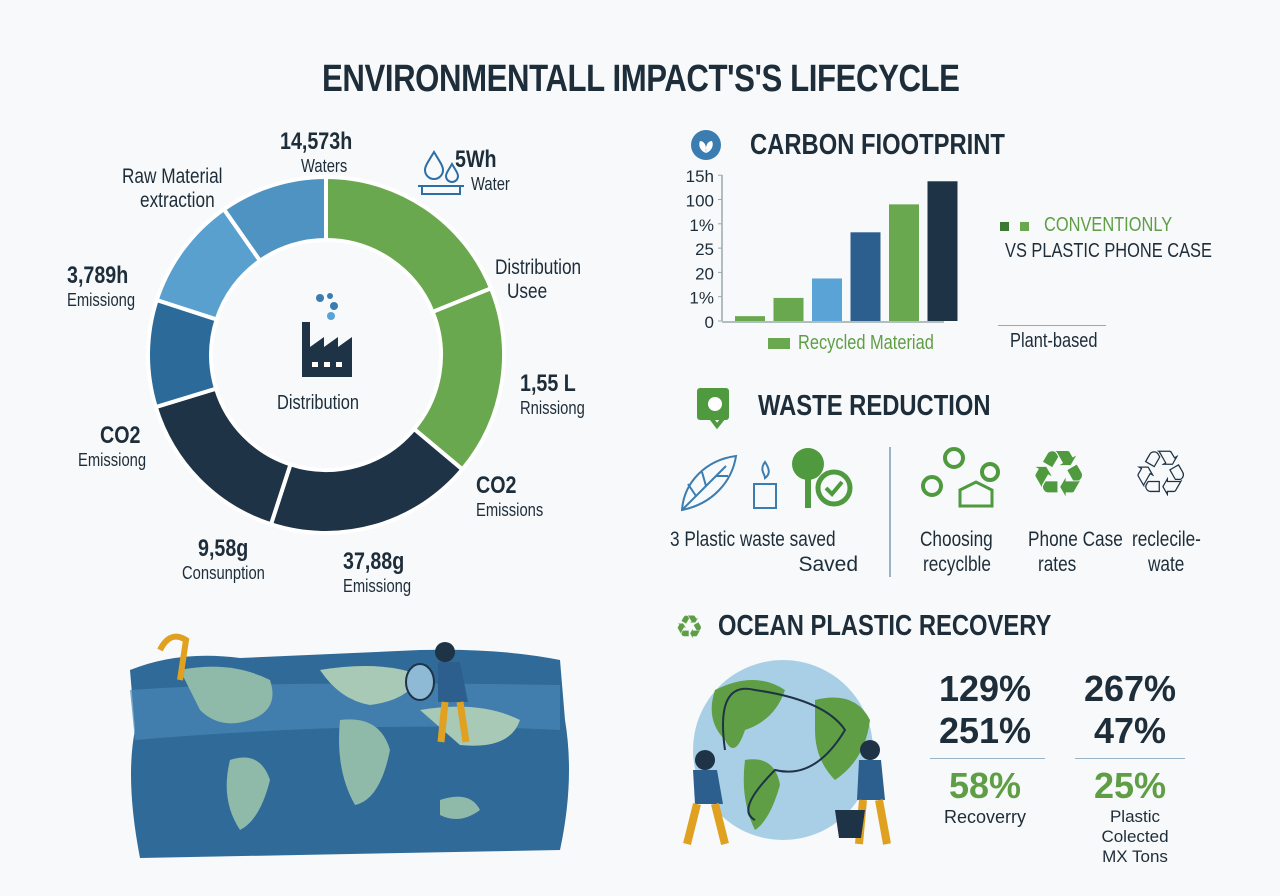 Image resolution: width=1280 pixels, height=896 pixels. Describe the element at coordinates (552, 394) in the screenshot. I see `label-rnissiong: 1,55 L Rnissiong` at that location.